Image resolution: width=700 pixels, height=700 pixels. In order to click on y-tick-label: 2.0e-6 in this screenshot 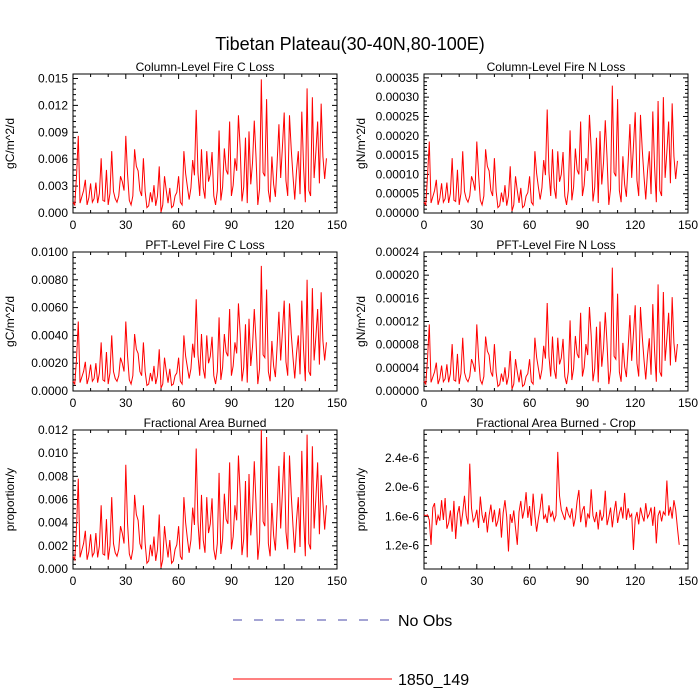, I will do `click(402, 487)`.